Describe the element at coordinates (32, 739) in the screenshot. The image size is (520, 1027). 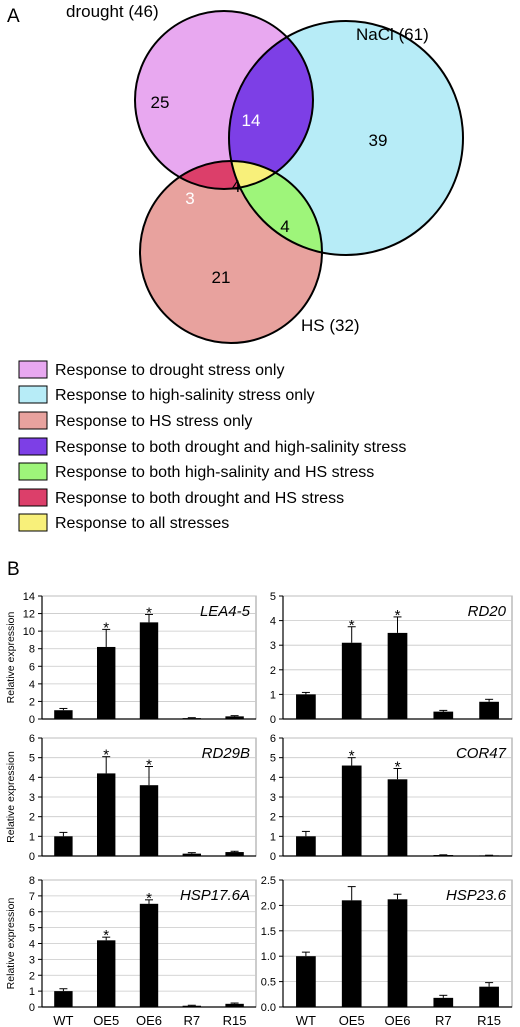
I see `y-tick-label: 6` at that location.